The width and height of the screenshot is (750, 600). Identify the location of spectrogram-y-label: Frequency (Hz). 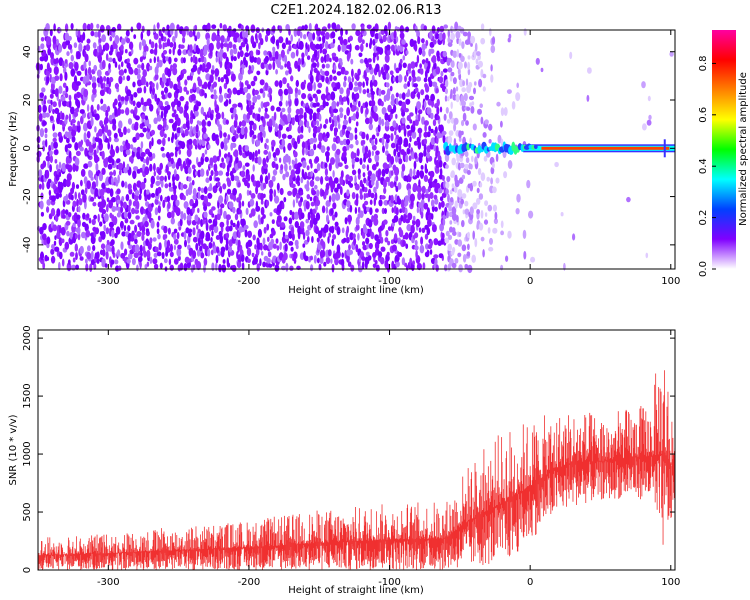
(13, 149).